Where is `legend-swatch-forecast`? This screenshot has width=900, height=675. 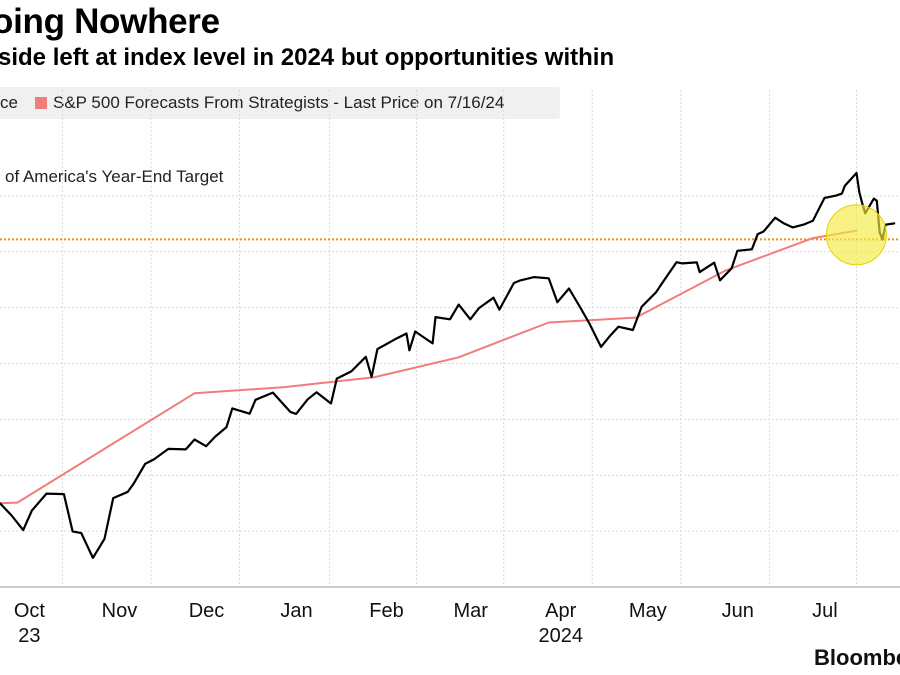 legend-swatch-forecast is located at coordinates (41, 103).